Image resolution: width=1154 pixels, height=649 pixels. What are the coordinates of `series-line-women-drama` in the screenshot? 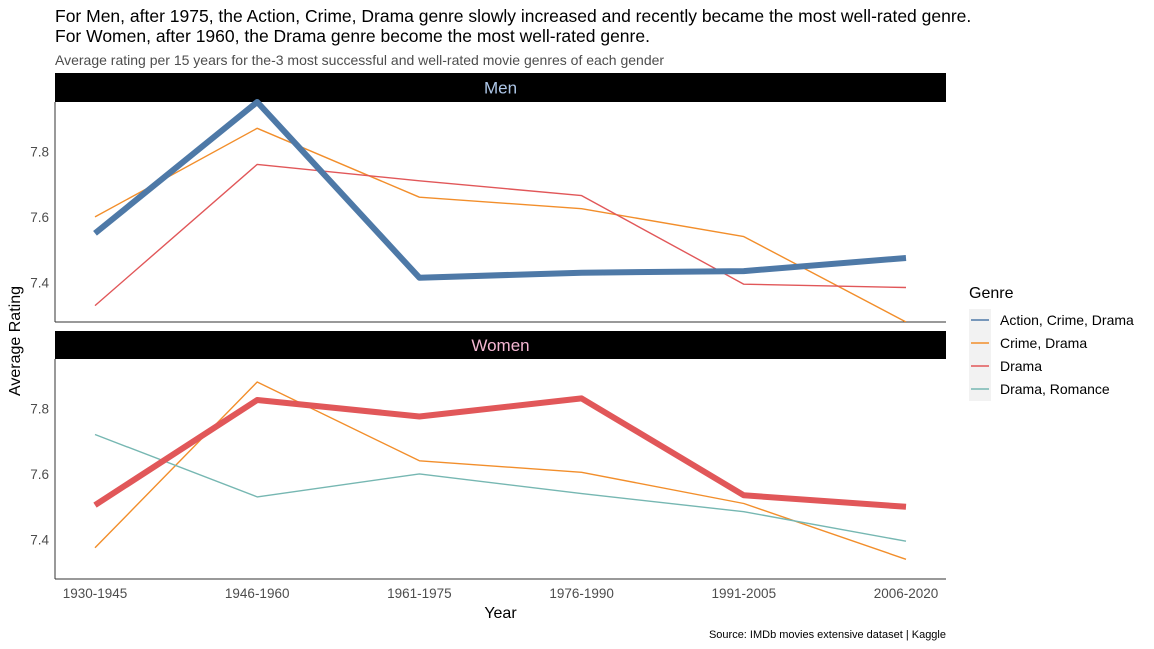 It's located at (500, 452).